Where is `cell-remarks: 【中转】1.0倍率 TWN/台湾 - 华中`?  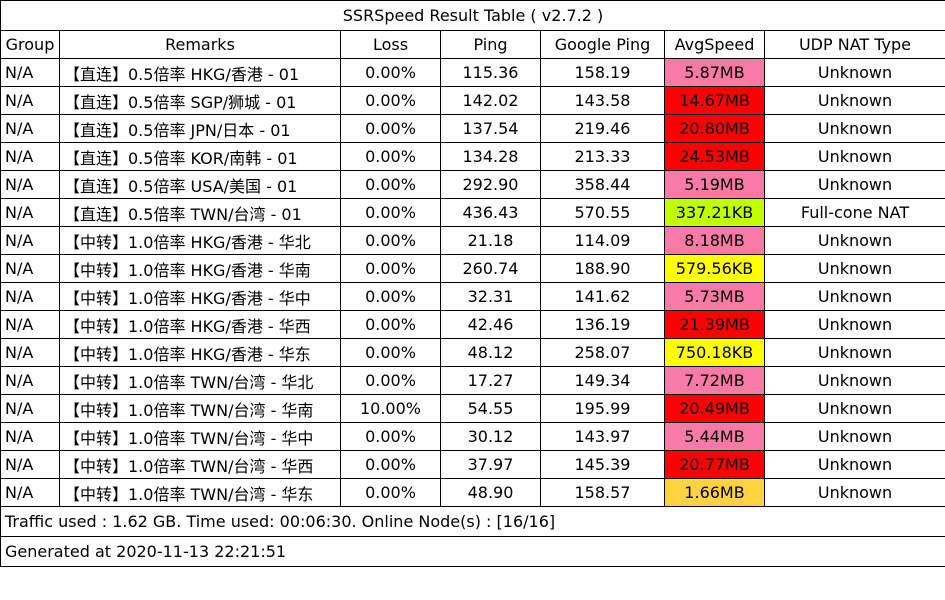 cell-remarks: 【中转】1.0倍率 TWN/台湾 - 华中 is located at coordinates (200, 436).